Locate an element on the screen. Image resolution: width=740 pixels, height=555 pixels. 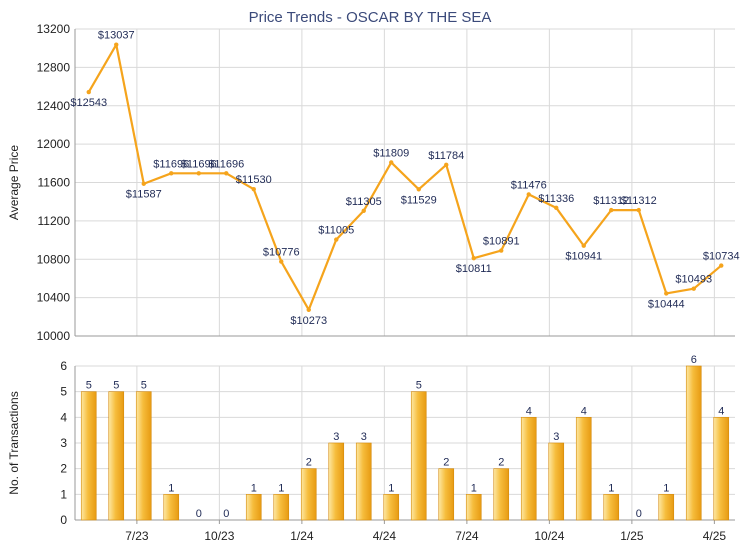
price-data-label: $10891 is located at coordinates (501, 242).